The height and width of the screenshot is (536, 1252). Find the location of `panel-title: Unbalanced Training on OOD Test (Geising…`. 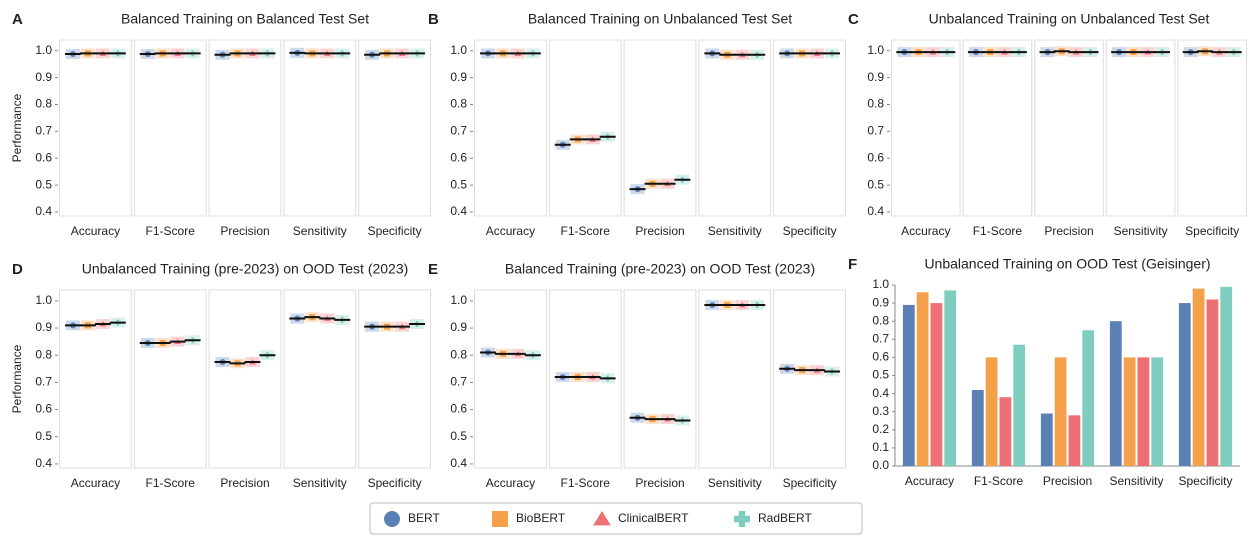

panel-title: Unbalanced Training on OOD Test (Geising… is located at coordinates (1067, 264).